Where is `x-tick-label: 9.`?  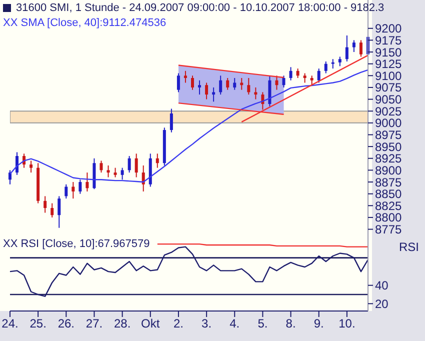
x-tick-label: 9. is located at coordinates (319, 323).